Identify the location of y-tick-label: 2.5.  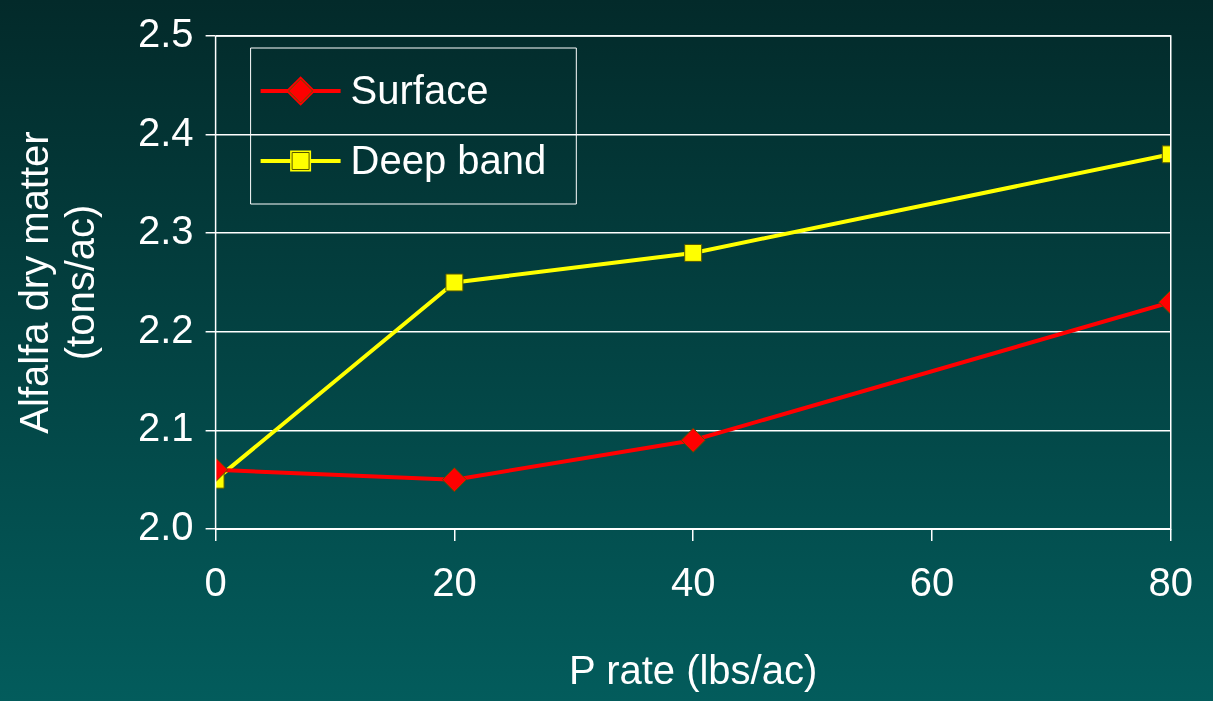
(166, 33).